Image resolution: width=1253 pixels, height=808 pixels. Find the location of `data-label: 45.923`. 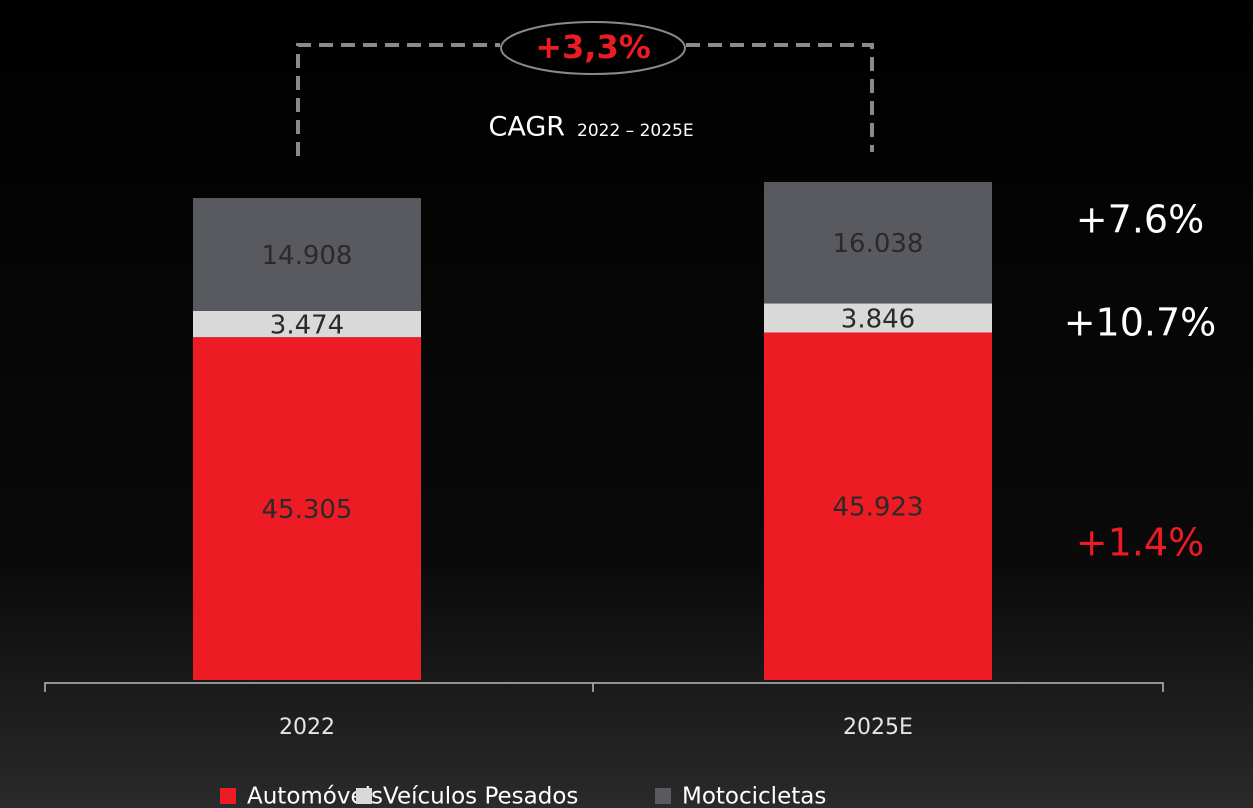

data-label: 45.923 is located at coordinates (878, 508).